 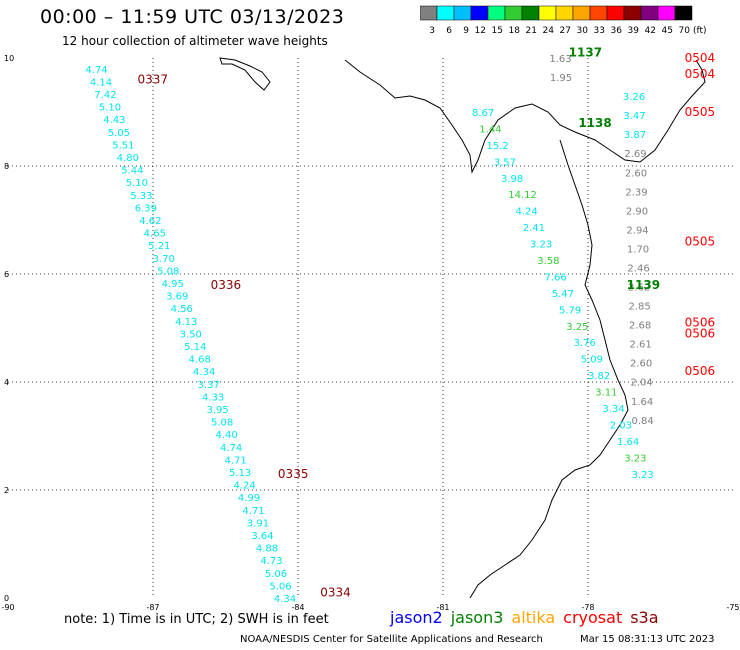 What do you see at coordinates (477, 617) in the screenshot?
I see `satellite-legend-jason3: jason3` at bounding box center [477, 617].